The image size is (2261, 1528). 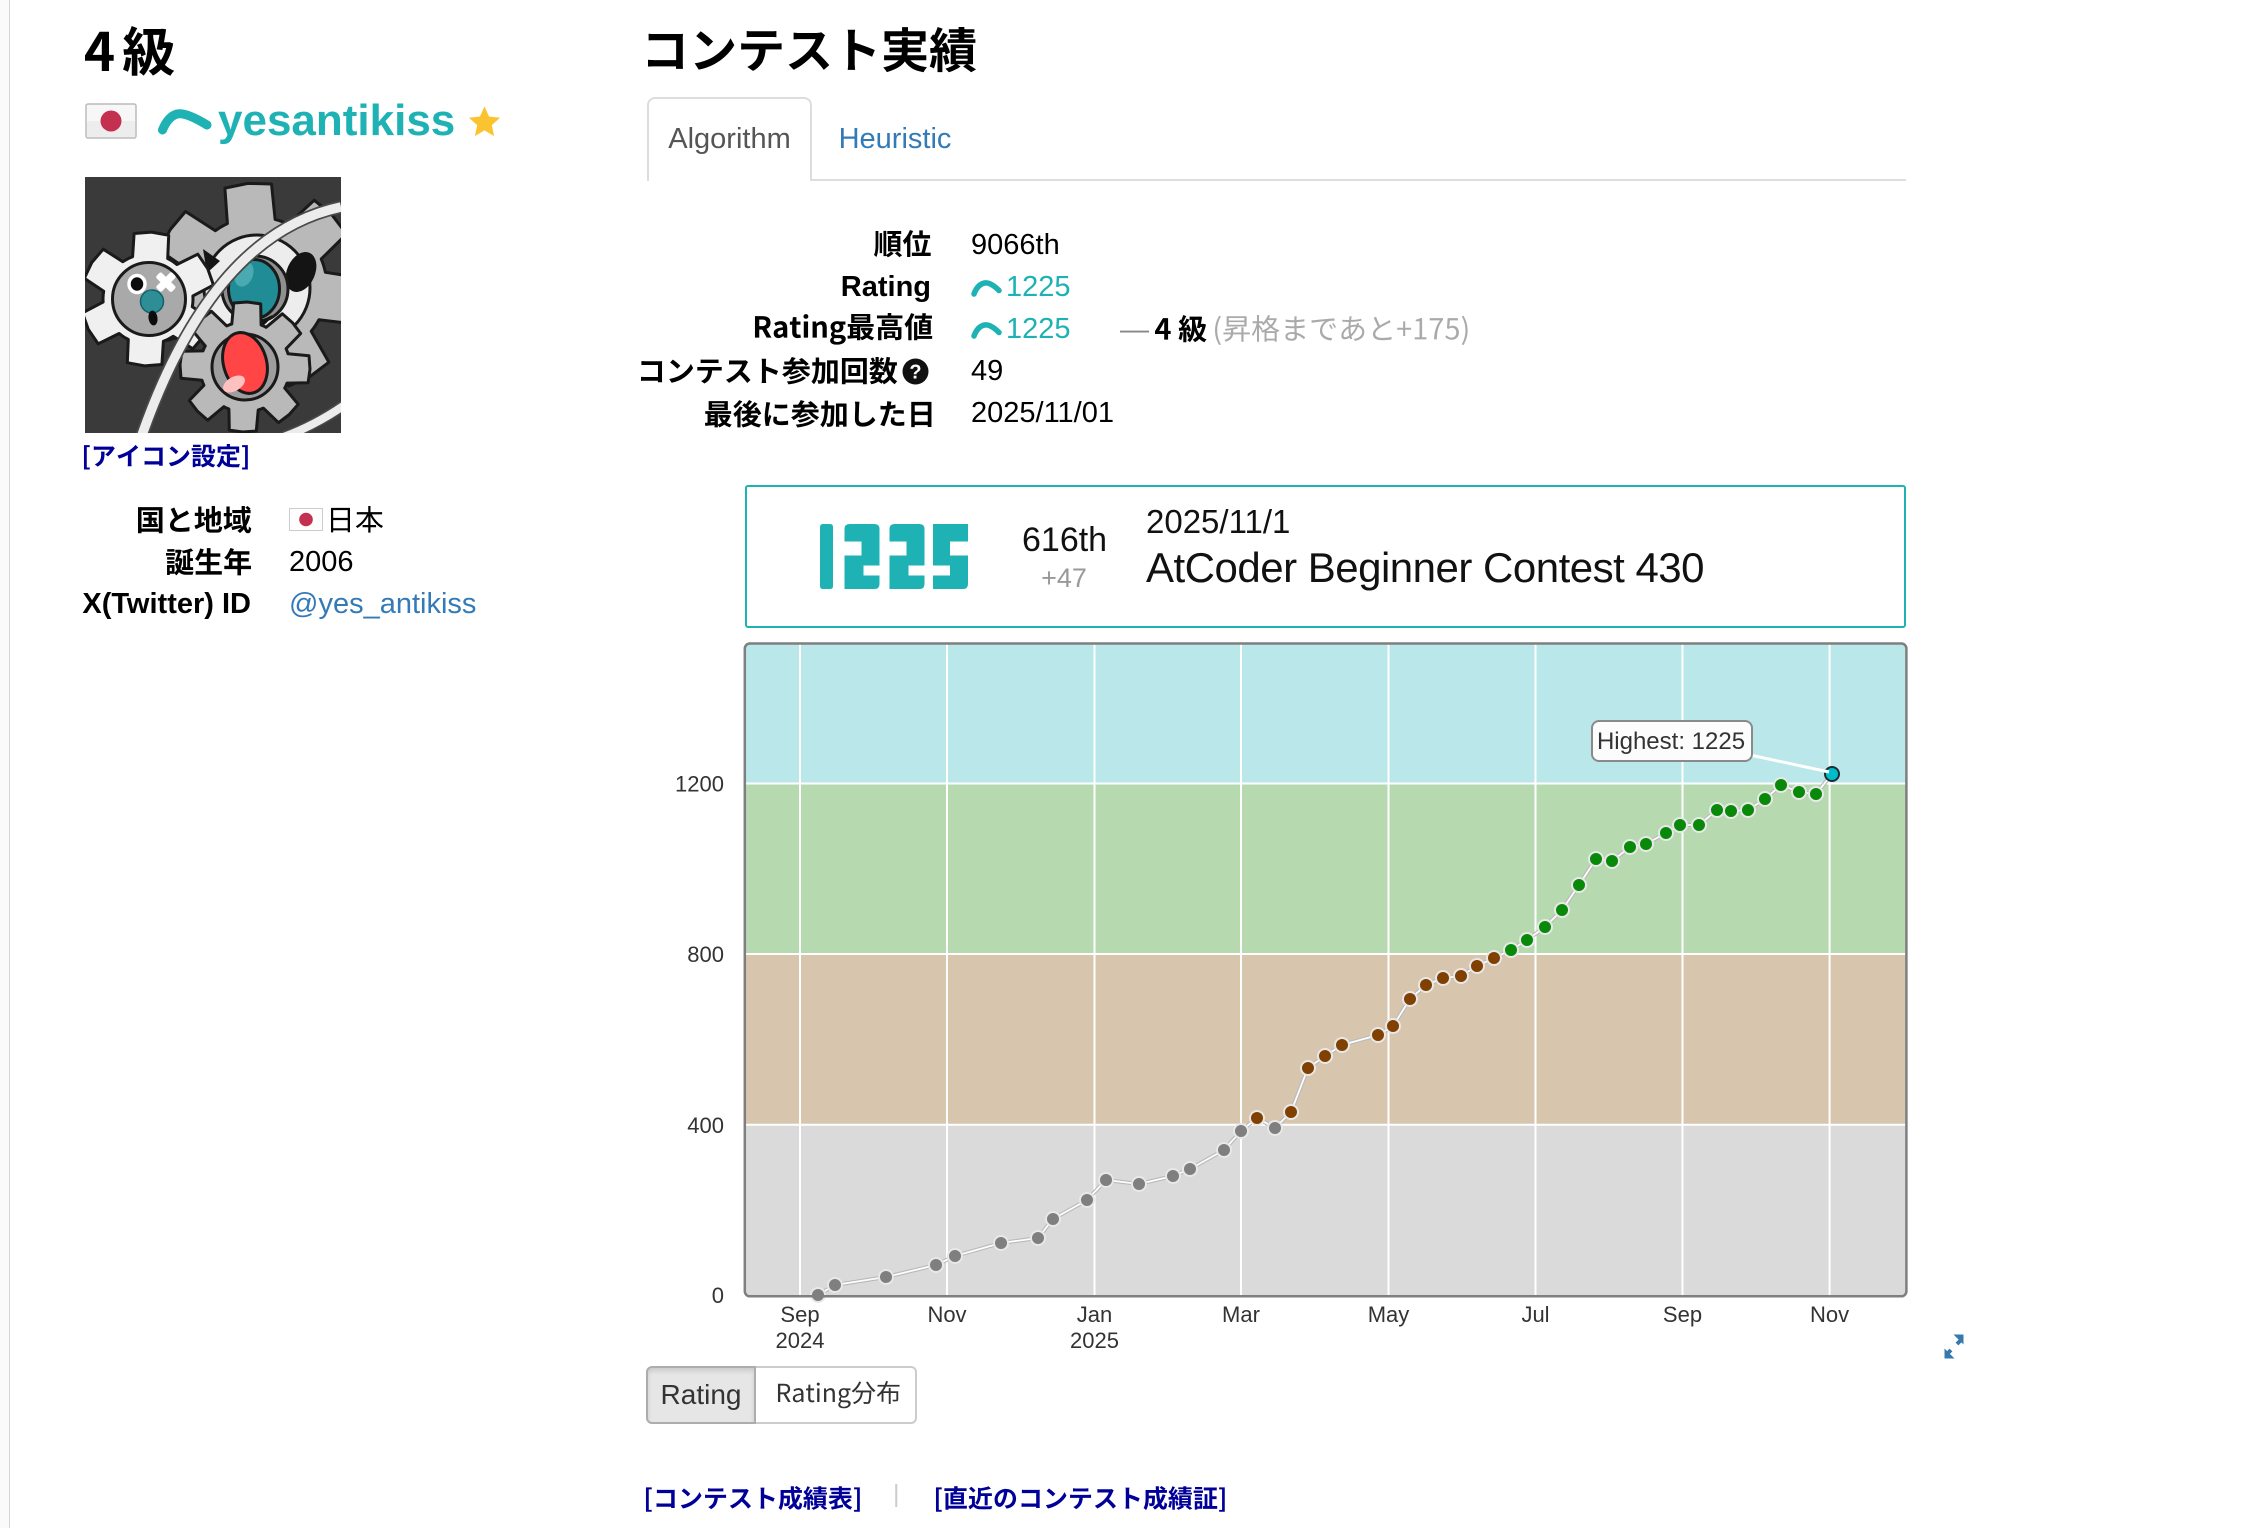 I want to click on svg-text: 1200, so click(x=699, y=784).